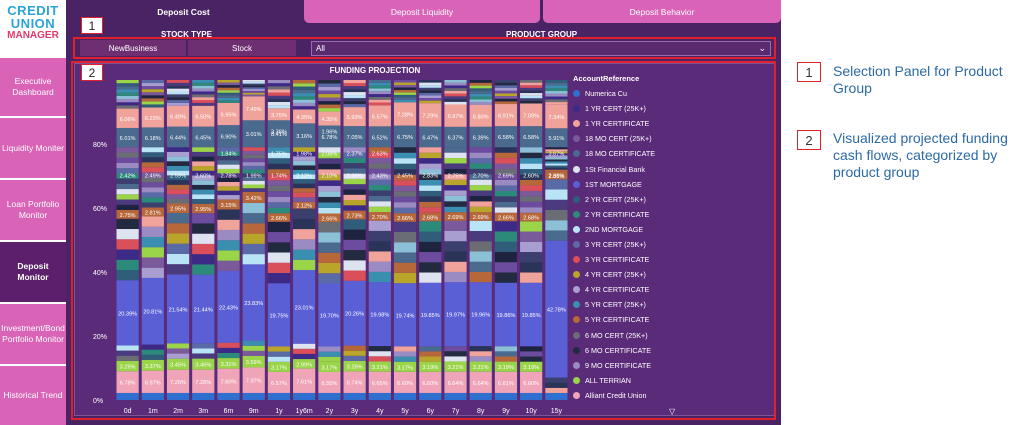  What do you see at coordinates (278, 316) in the screenshot?
I see `data-label: 19.75%` at bounding box center [278, 316].